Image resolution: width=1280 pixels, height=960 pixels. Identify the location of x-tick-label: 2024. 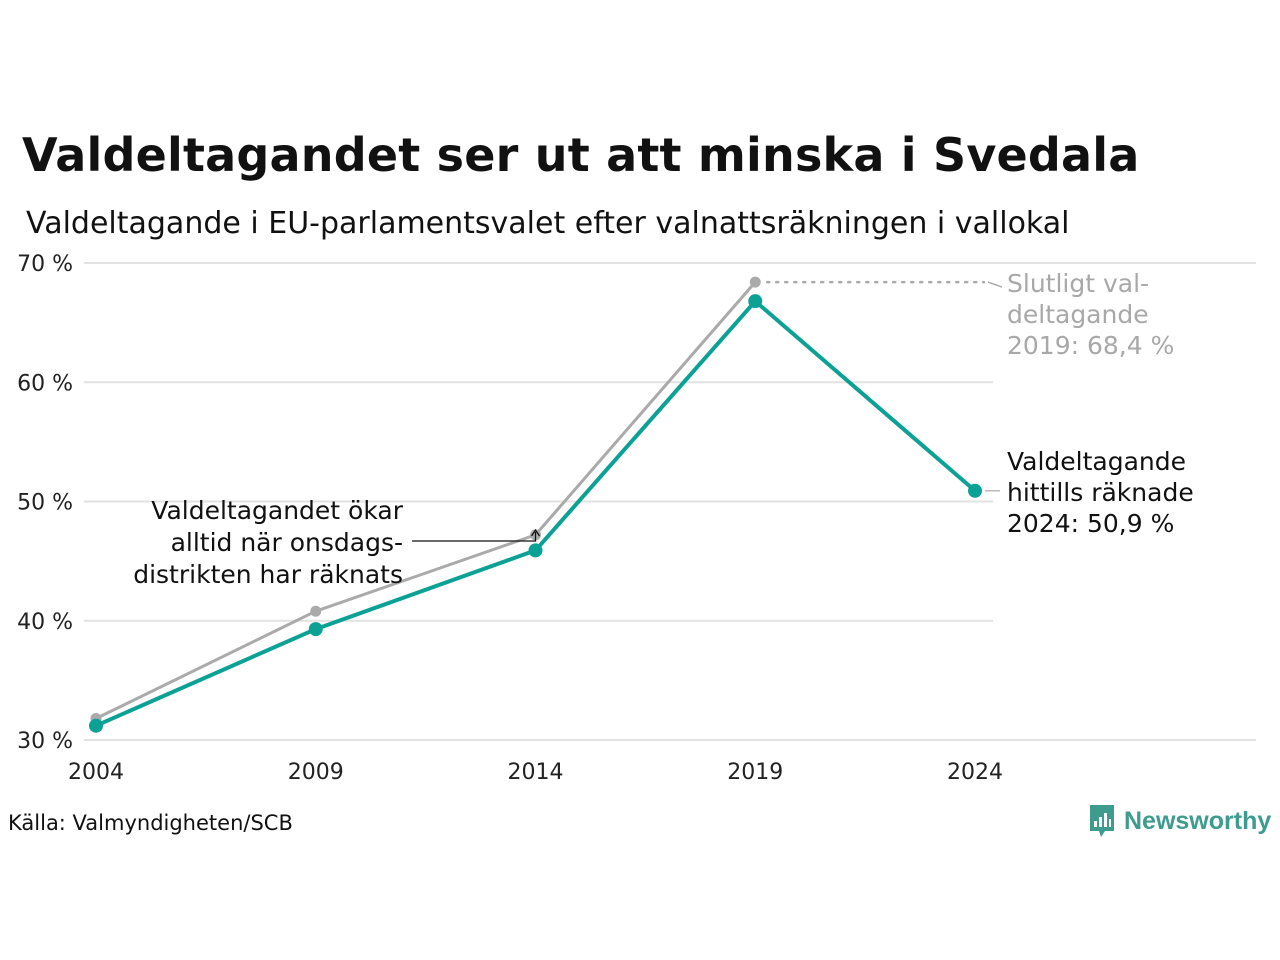
(975, 772).